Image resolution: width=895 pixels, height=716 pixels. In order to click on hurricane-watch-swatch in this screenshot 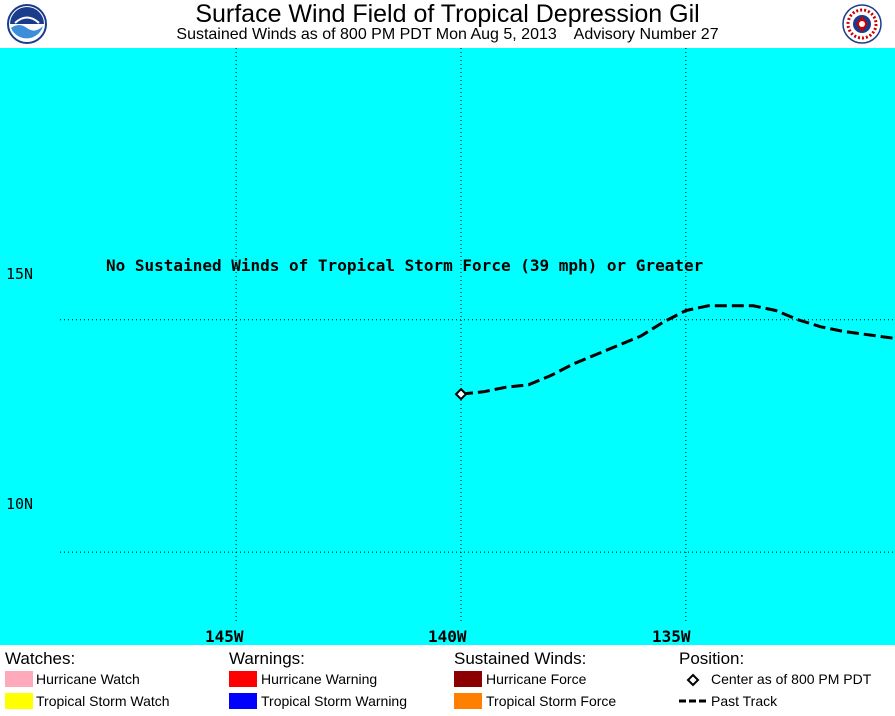, I will do `click(19, 679)`.